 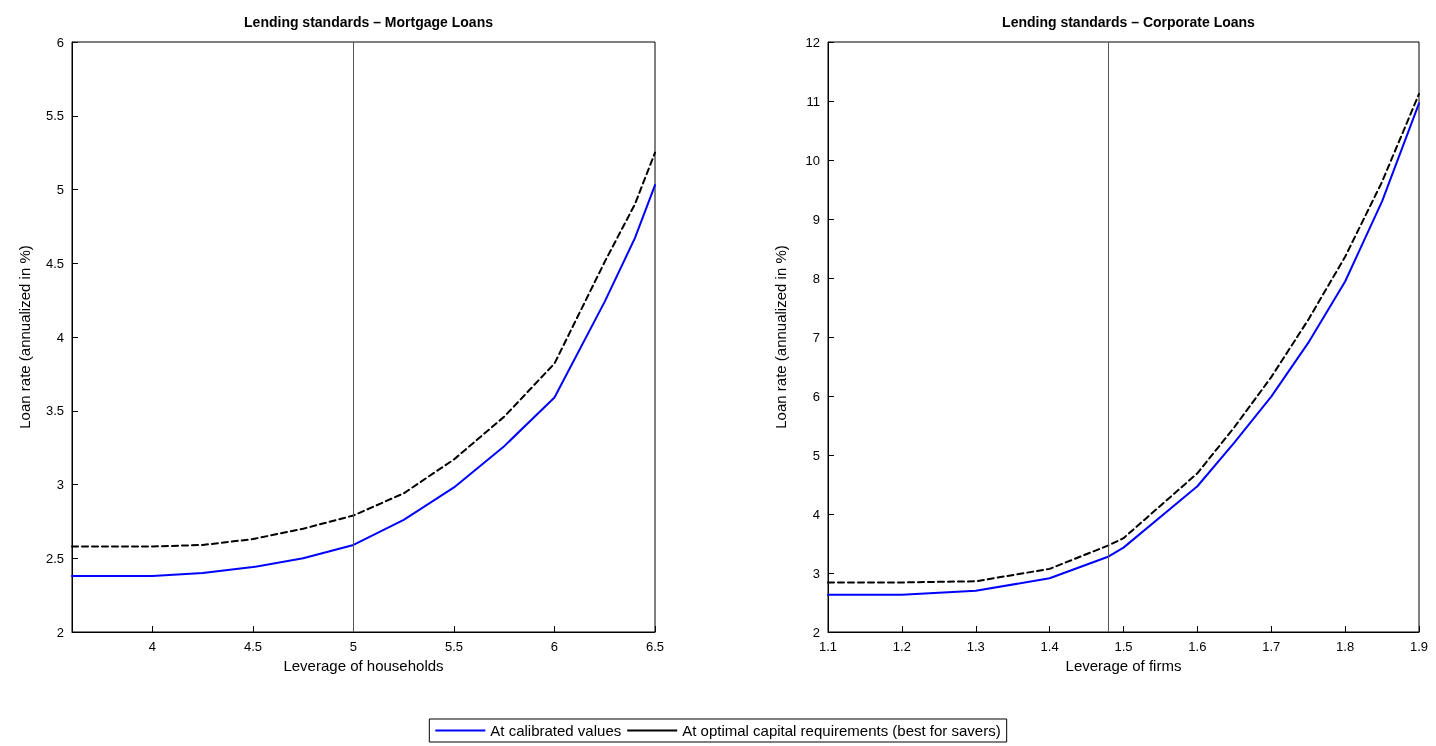 What do you see at coordinates (363, 665) in the screenshot?
I see `x-axis-title: Leverage of households` at bounding box center [363, 665].